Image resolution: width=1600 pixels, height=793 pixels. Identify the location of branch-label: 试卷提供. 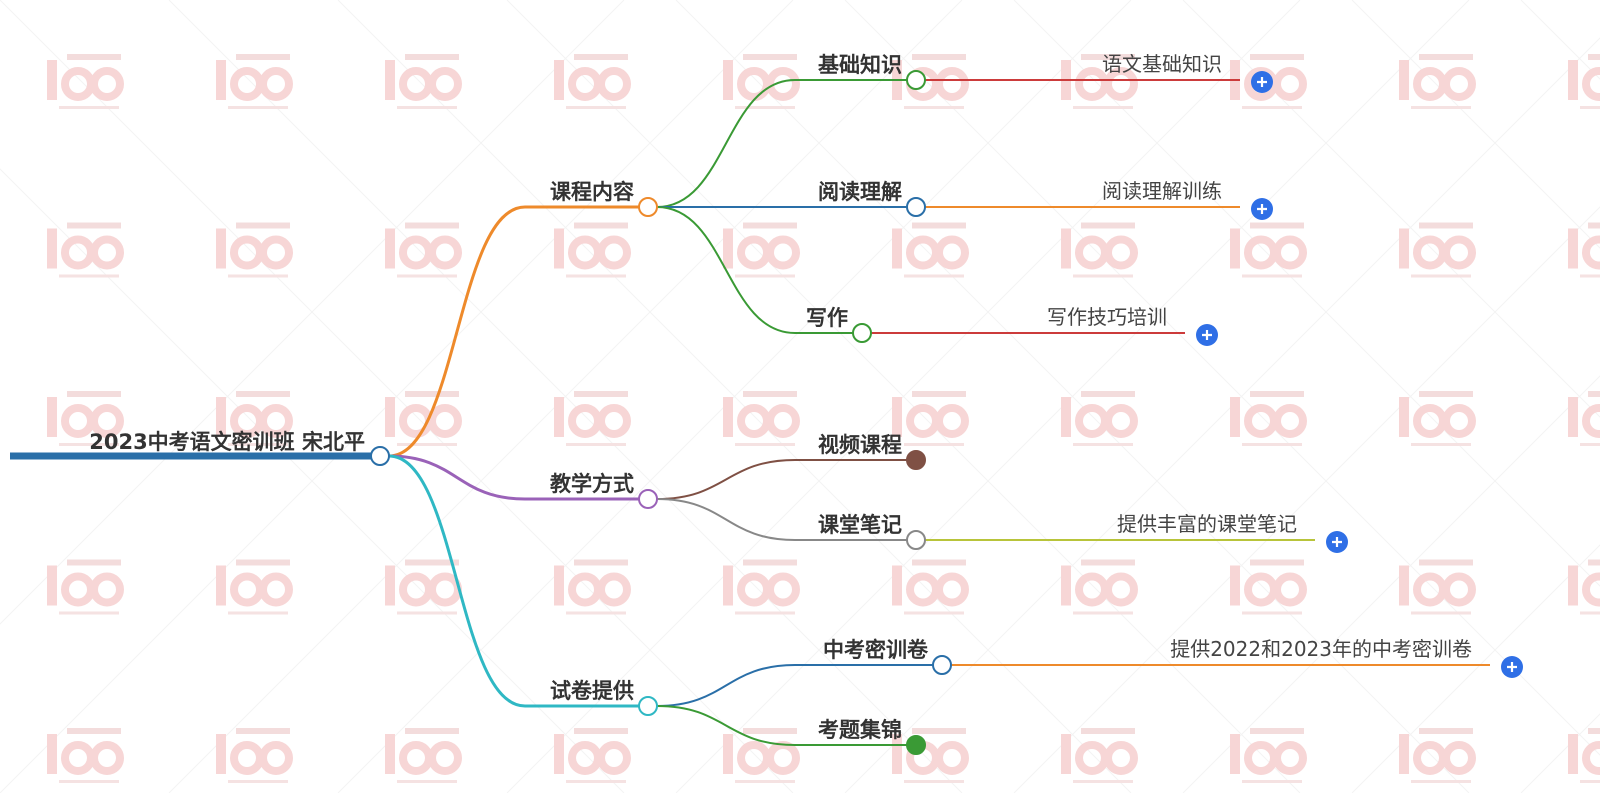
(592, 691).